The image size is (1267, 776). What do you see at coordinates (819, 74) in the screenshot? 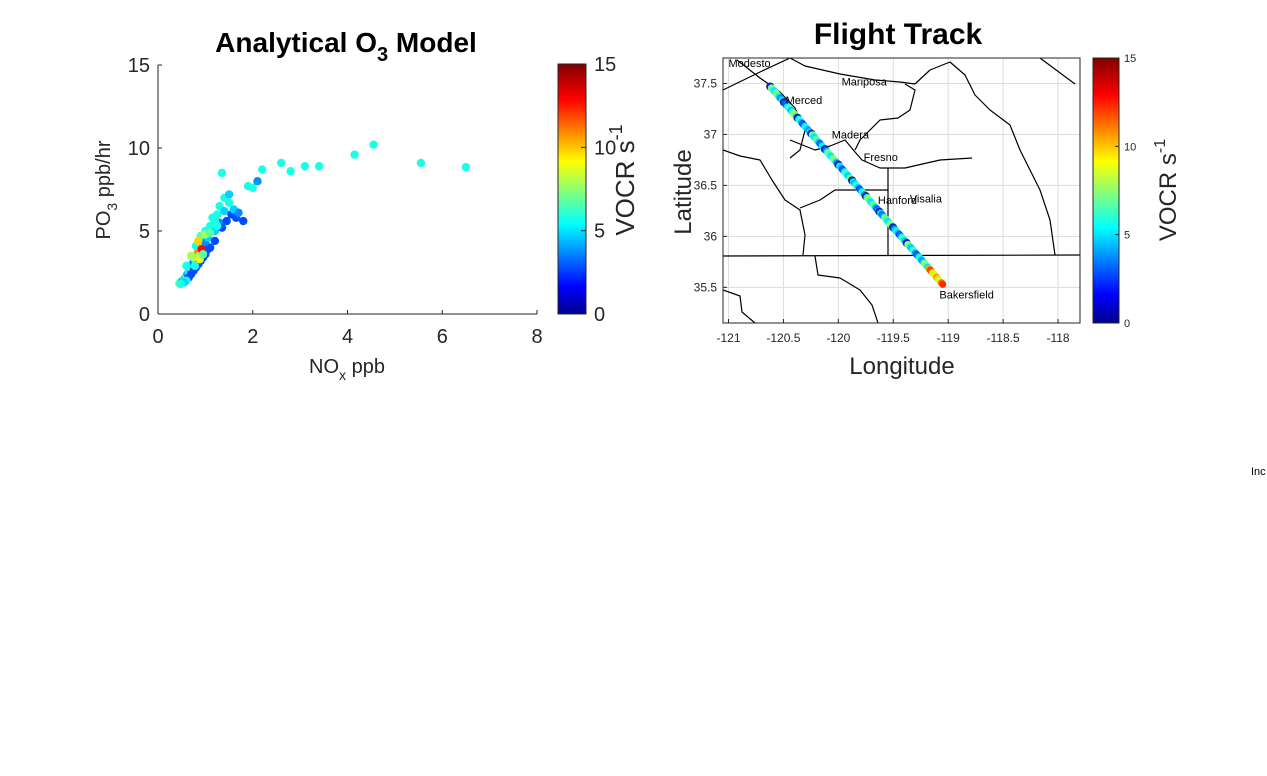
I see `border-north` at bounding box center [819, 74].